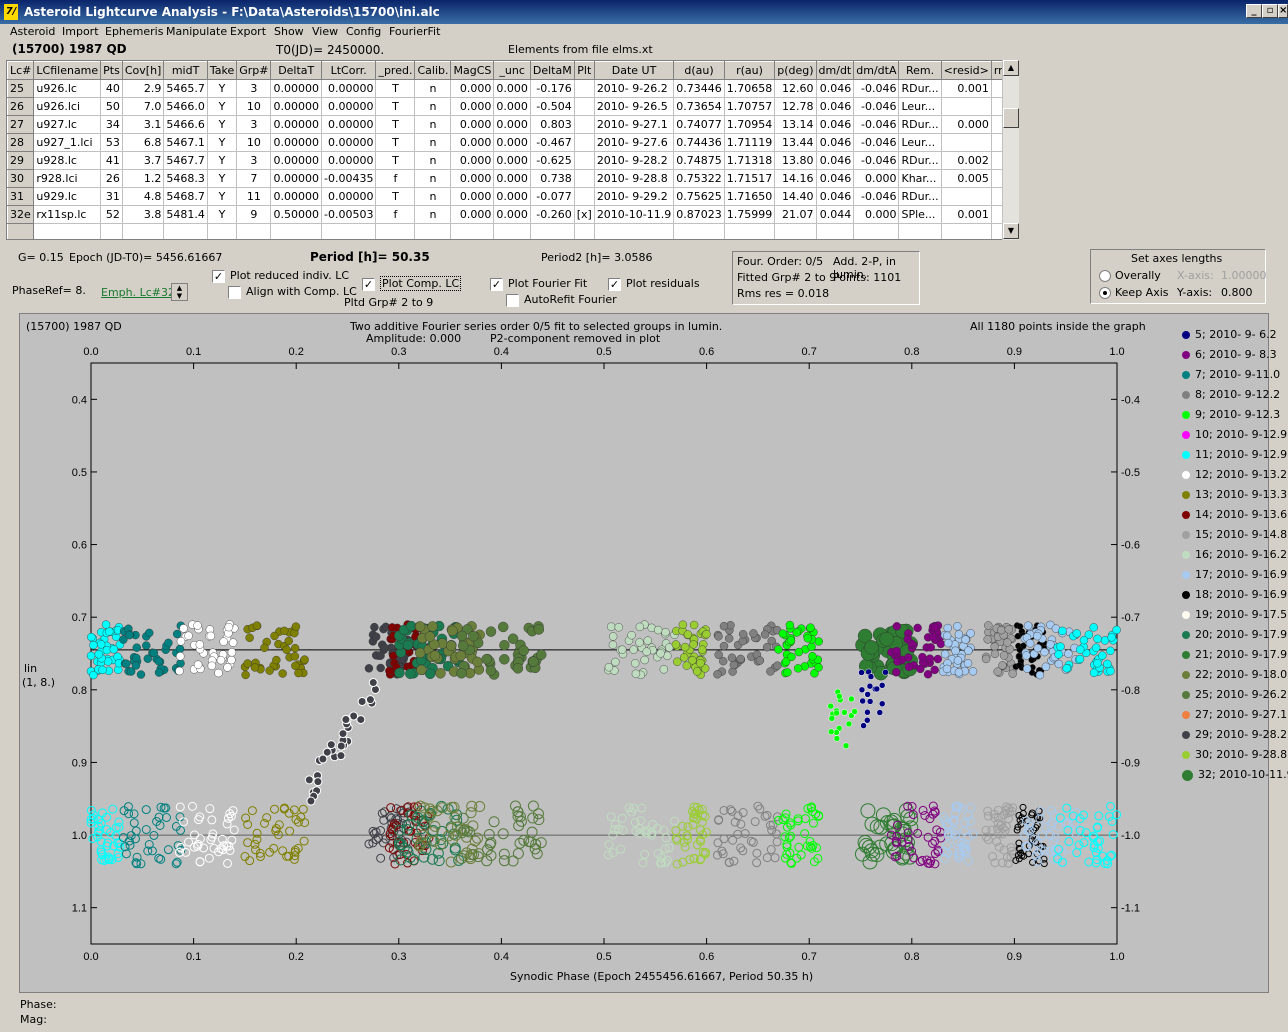 The image size is (1288, 1032). I want to click on table-cell: u927.lc, so click(67, 124).